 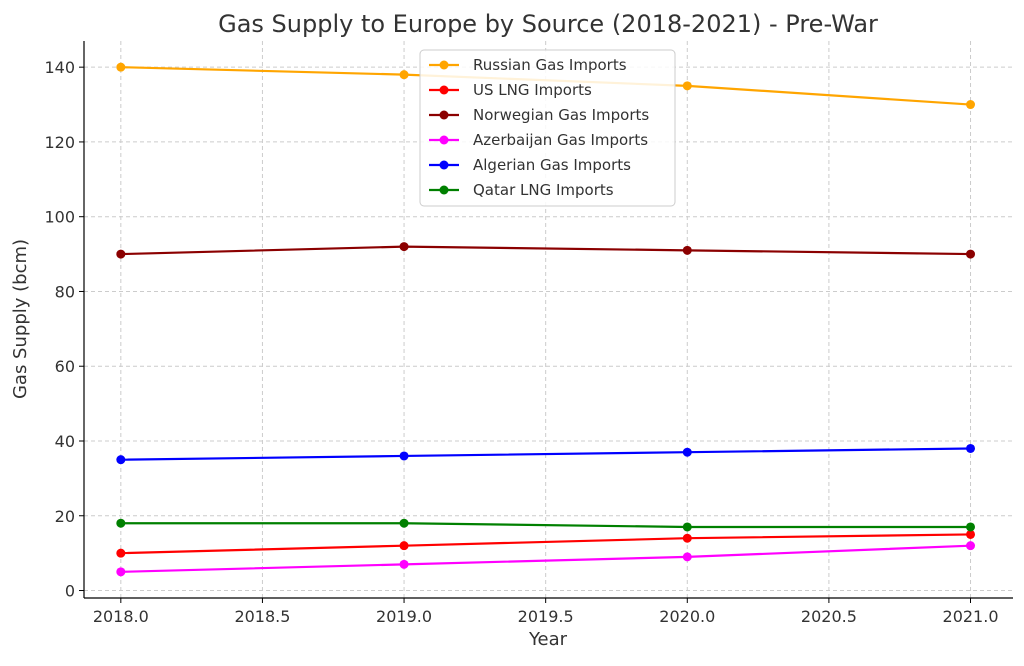 What do you see at coordinates (546, 616) in the screenshot?
I see `x-tick-label: 2019.5` at bounding box center [546, 616].